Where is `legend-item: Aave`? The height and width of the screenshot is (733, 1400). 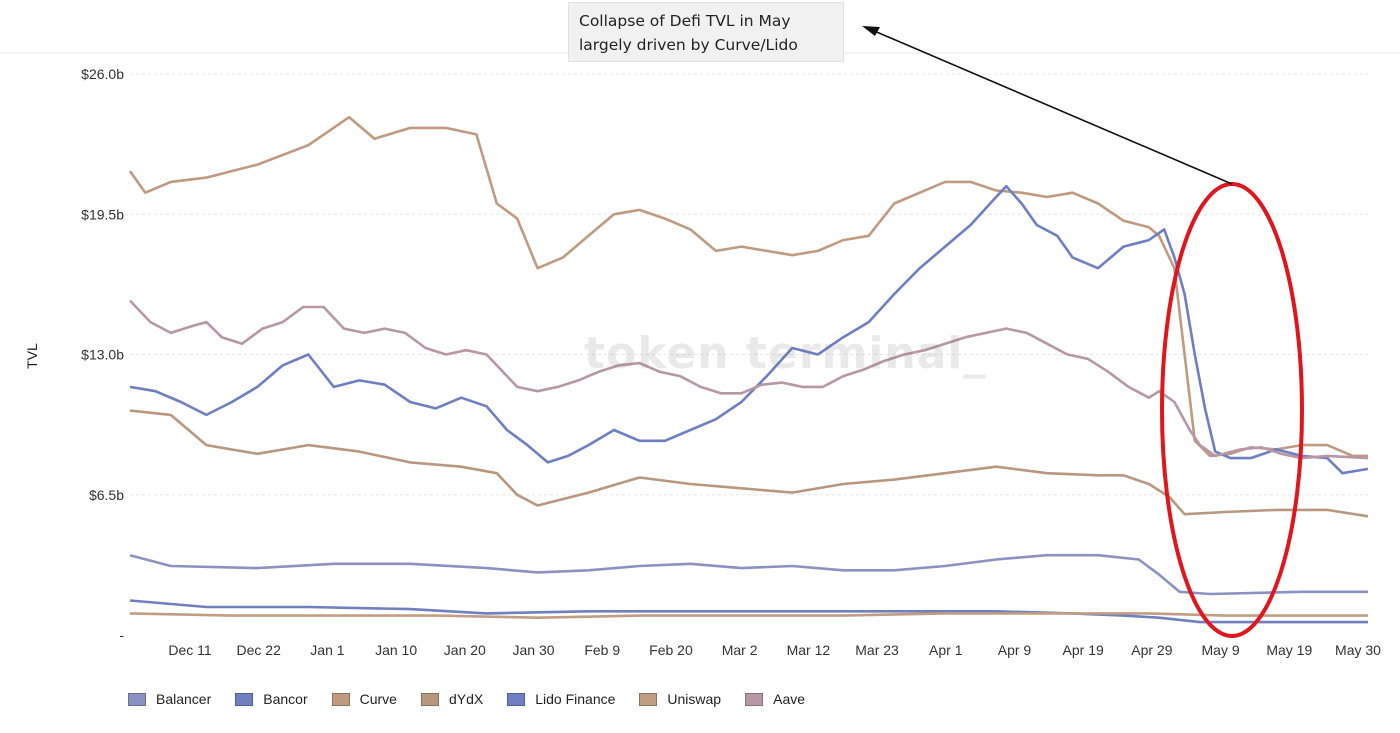 legend-item: Aave is located at coordinates (775, 699).